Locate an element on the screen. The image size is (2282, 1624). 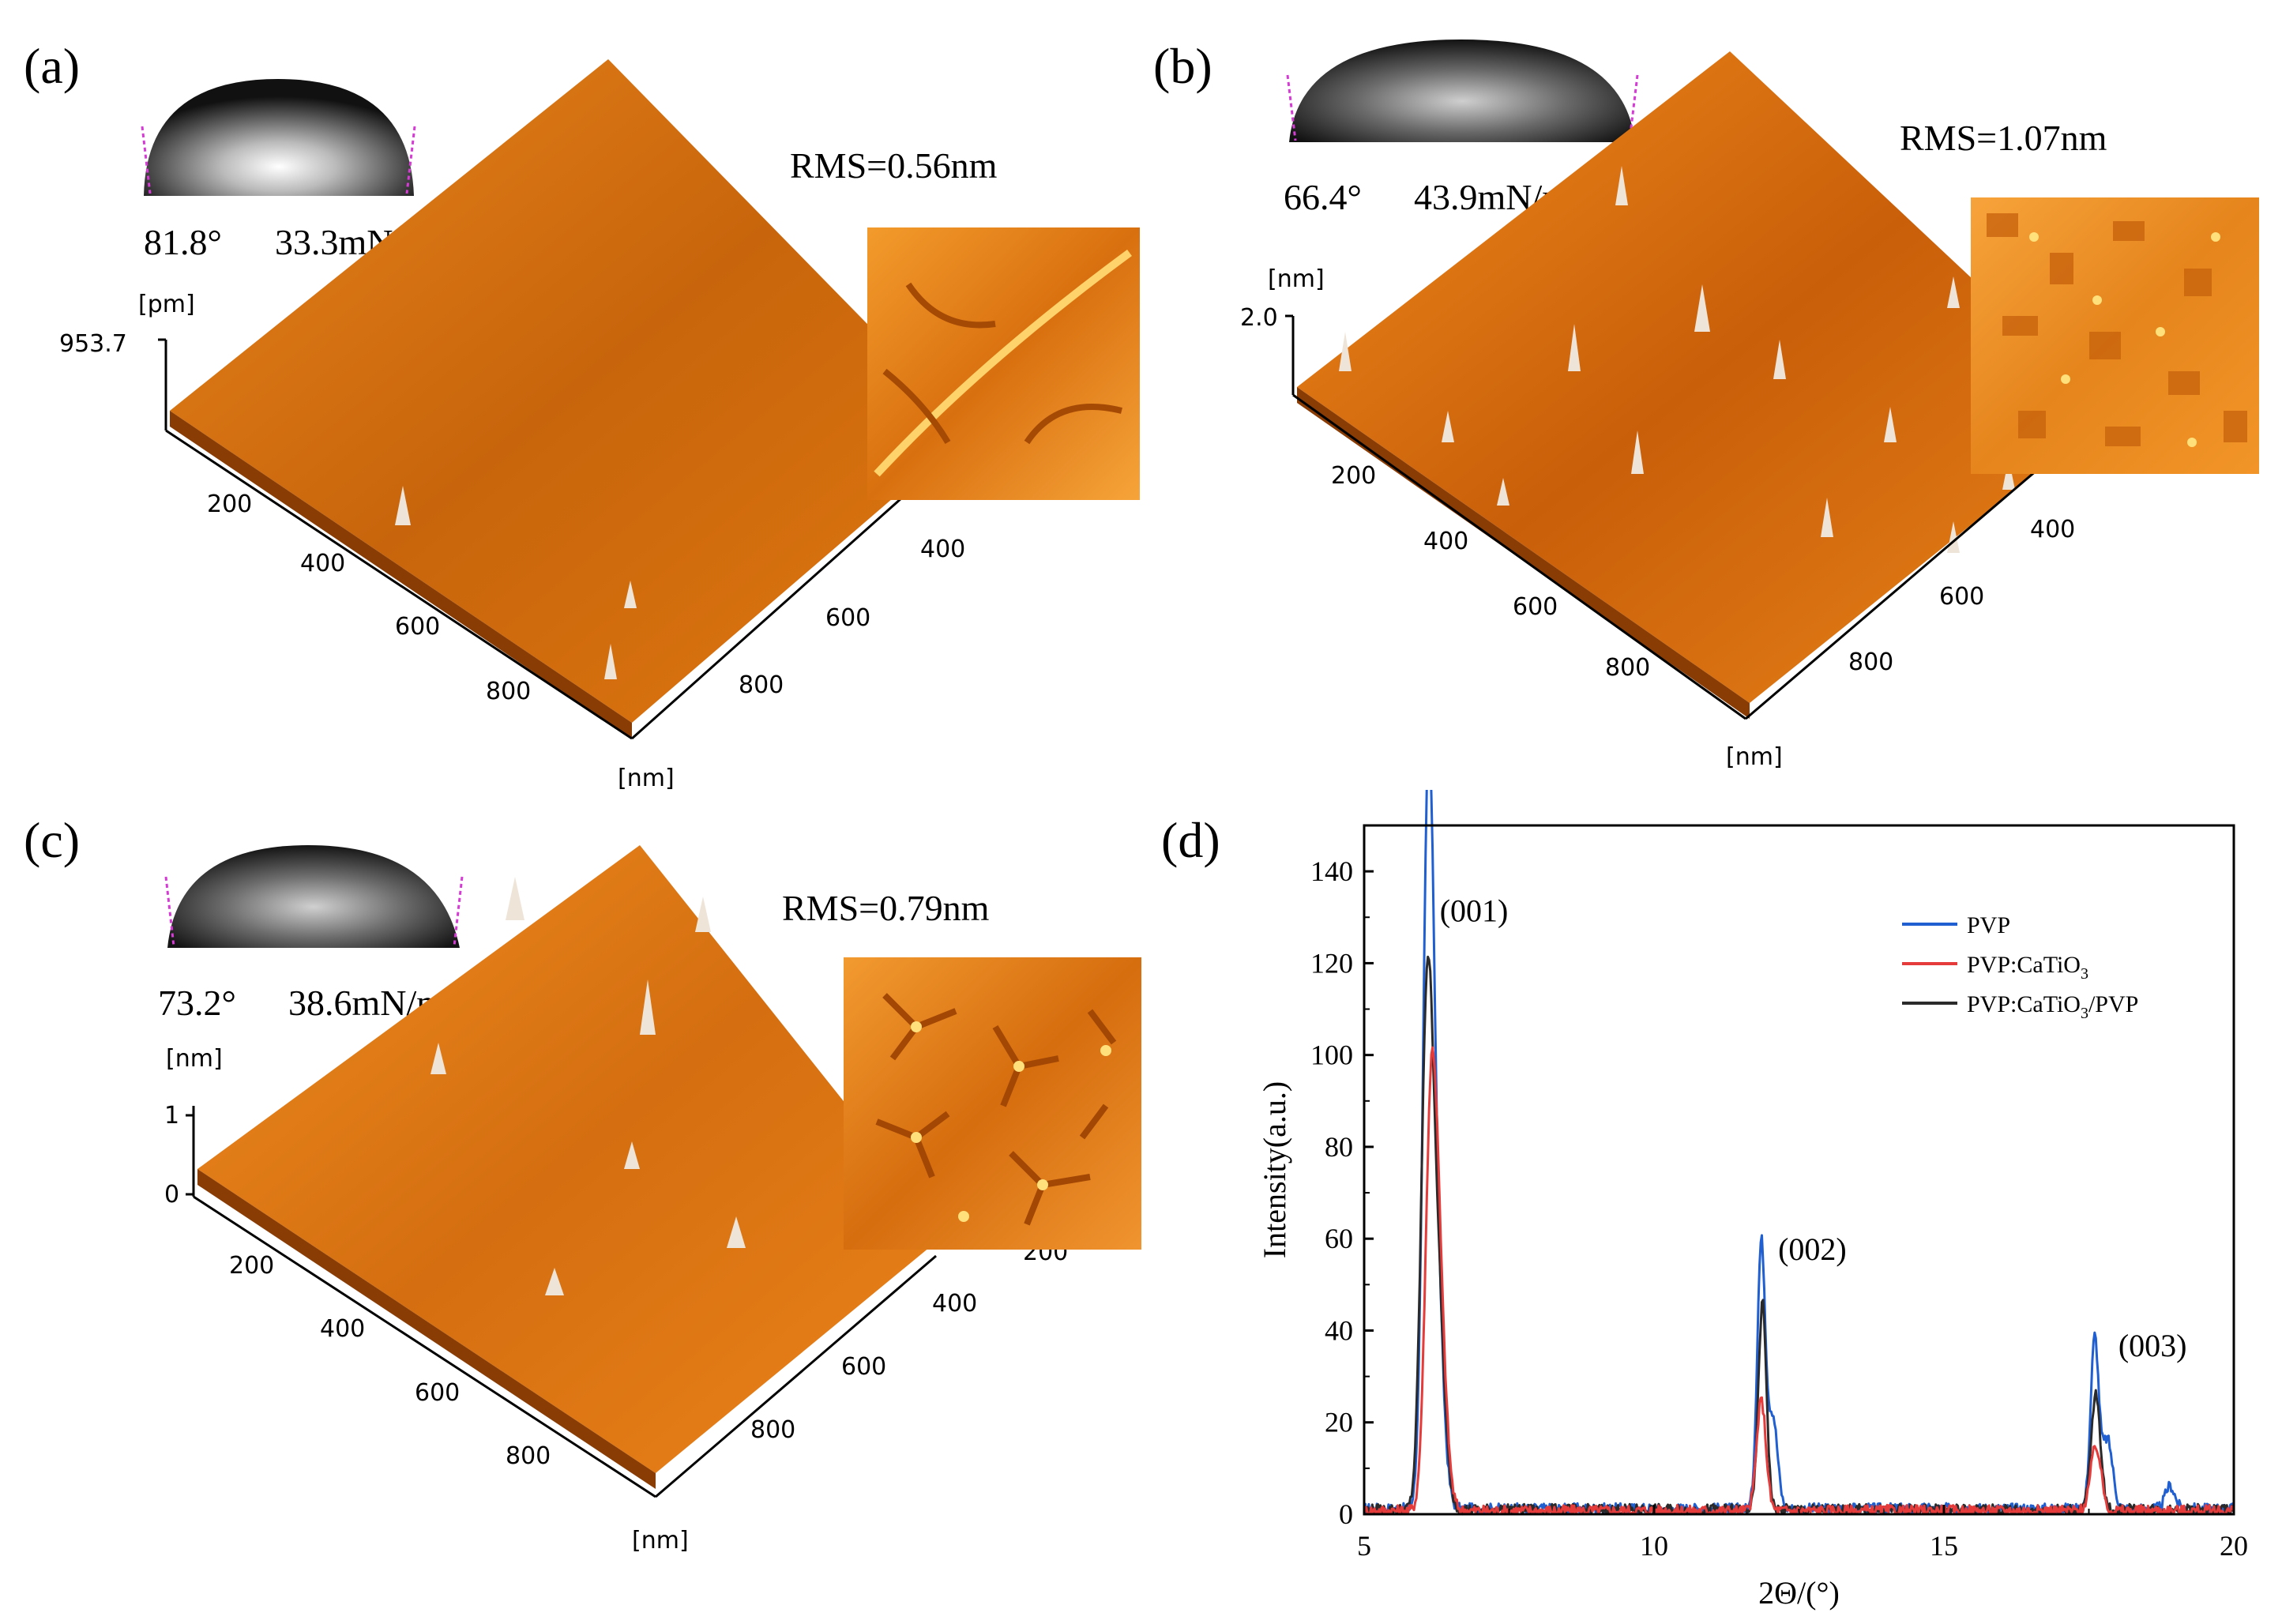
x-tick-label: 10 is located at coordinates (1654, 1546).